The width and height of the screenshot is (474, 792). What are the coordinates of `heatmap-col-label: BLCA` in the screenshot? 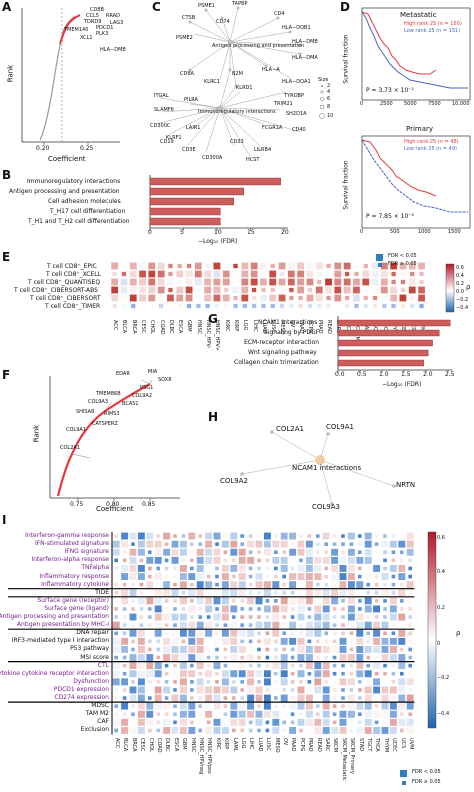 It's located at (125, 744).